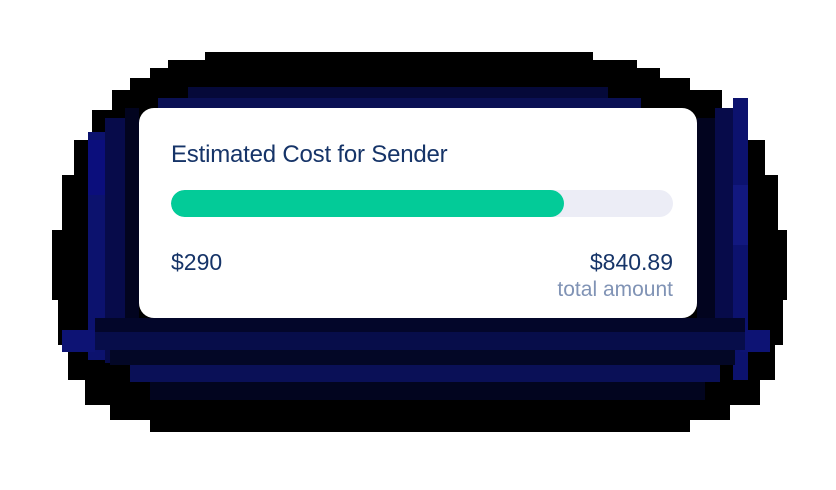 This screenshot has width=836, height=490. I want to click on amounts-row: $290 $840.89 total amount, so click(422, 275).